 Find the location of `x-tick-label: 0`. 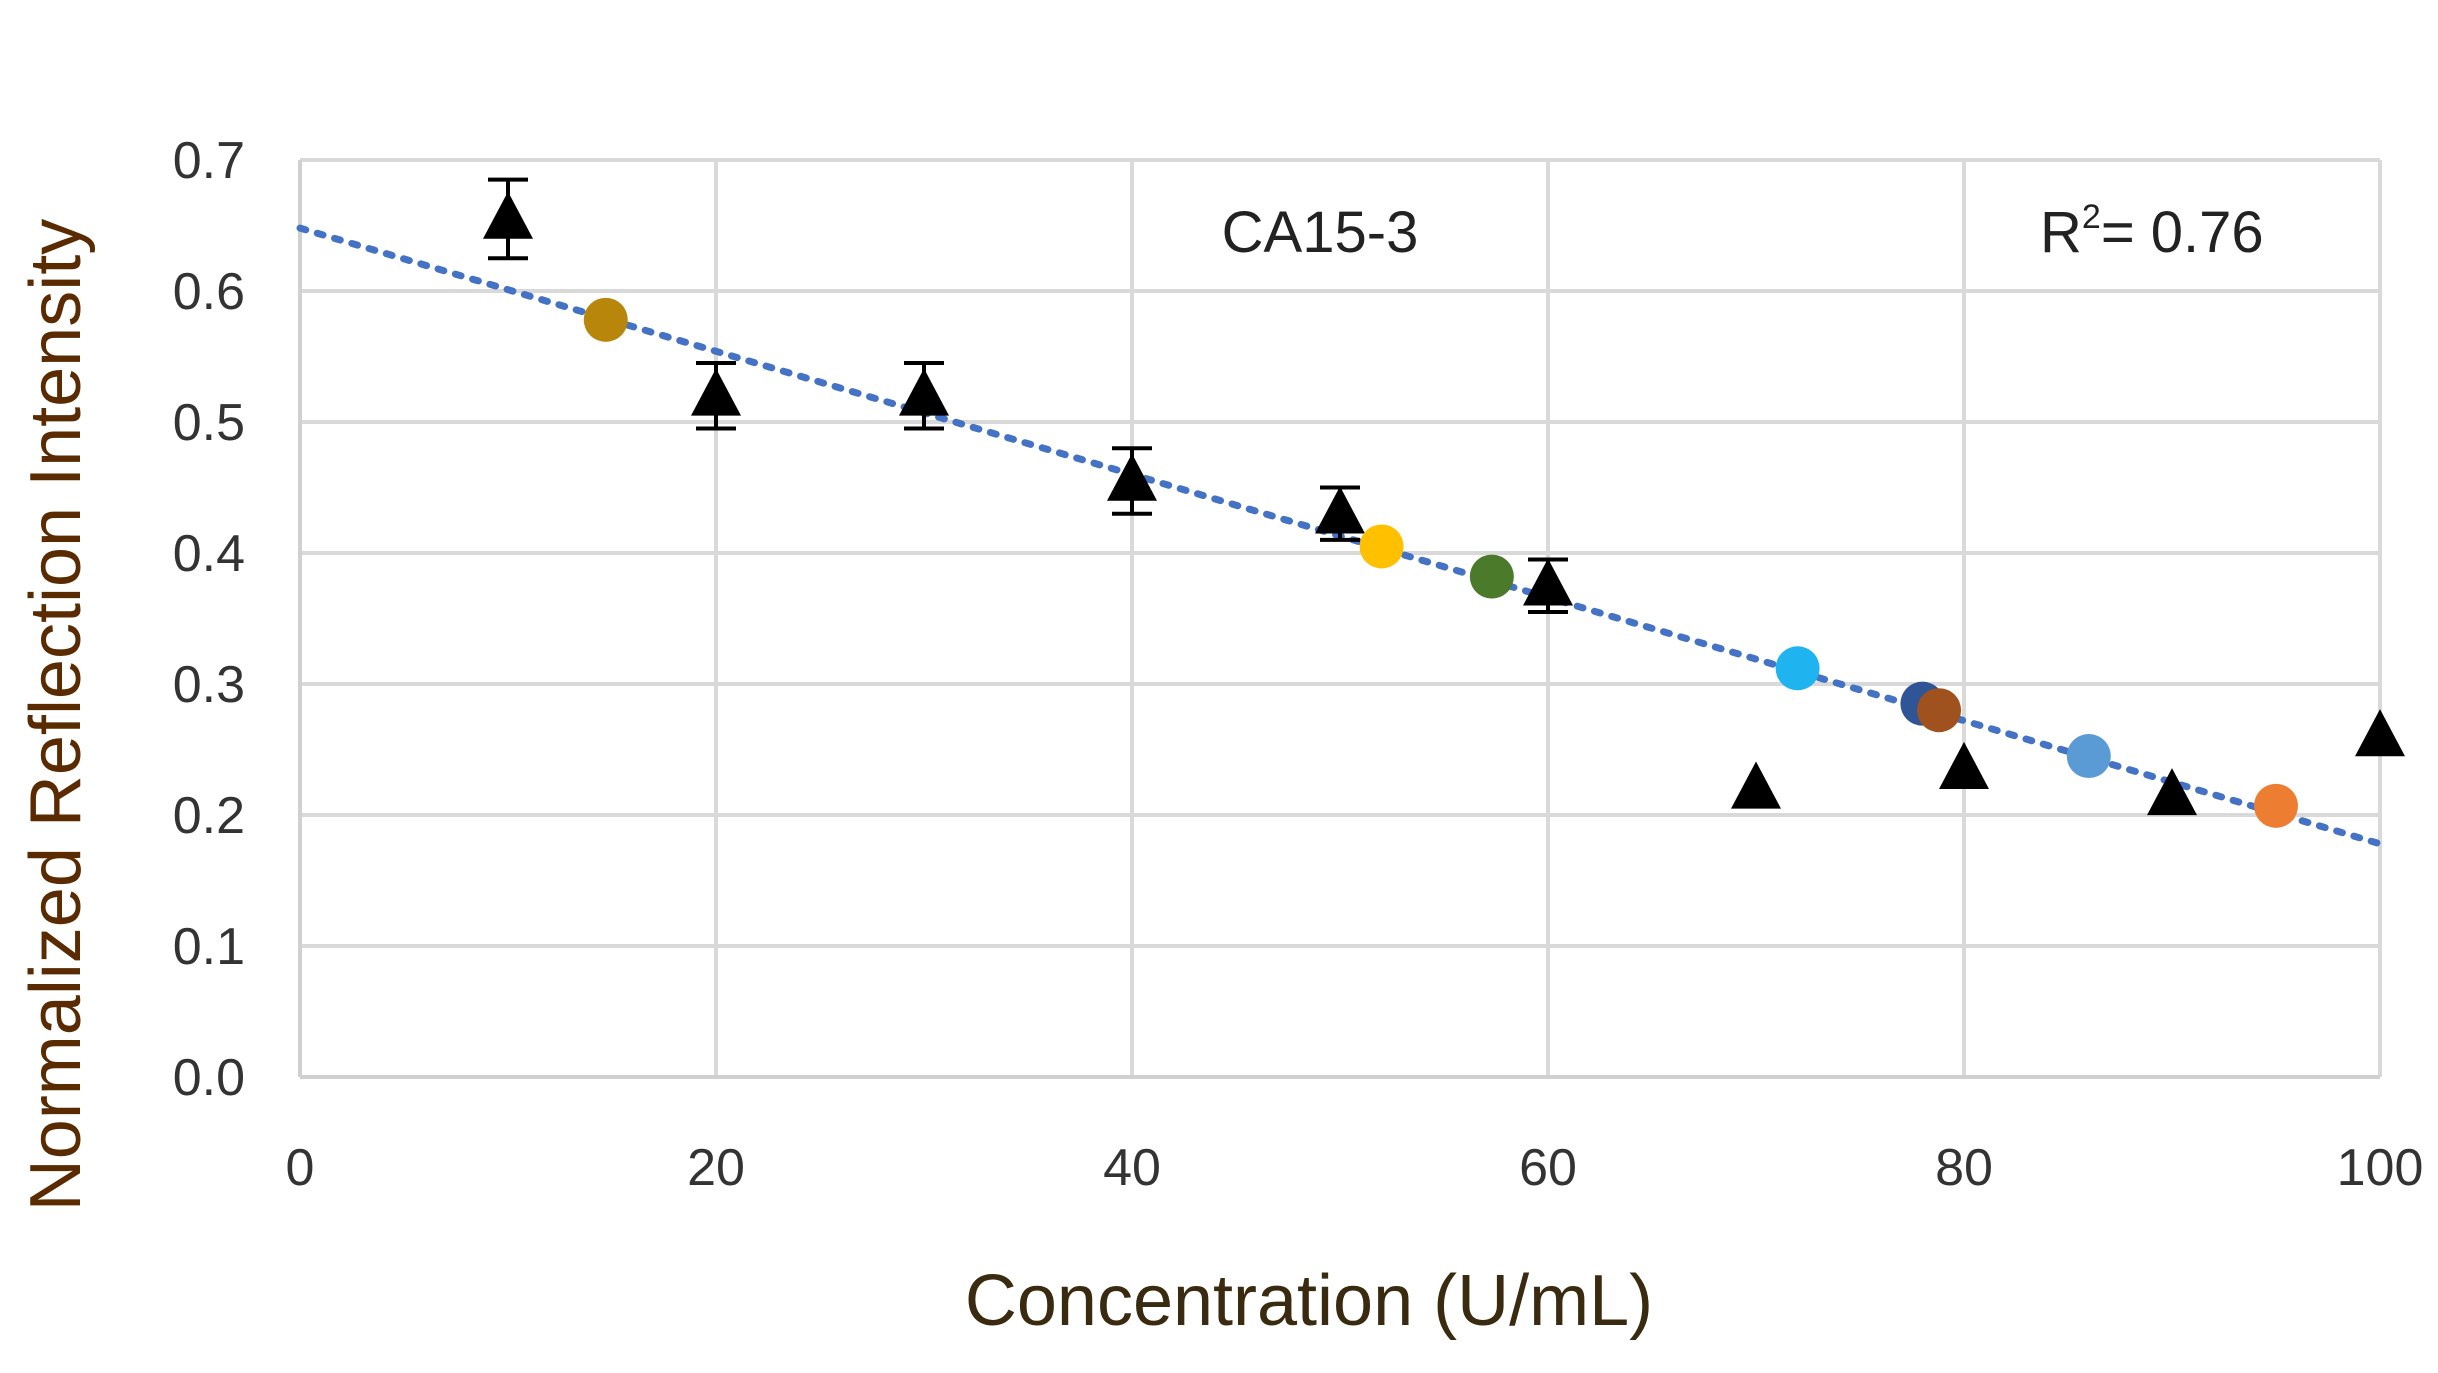

x-tick-label: 0 is located at coordinates (300, 1168).